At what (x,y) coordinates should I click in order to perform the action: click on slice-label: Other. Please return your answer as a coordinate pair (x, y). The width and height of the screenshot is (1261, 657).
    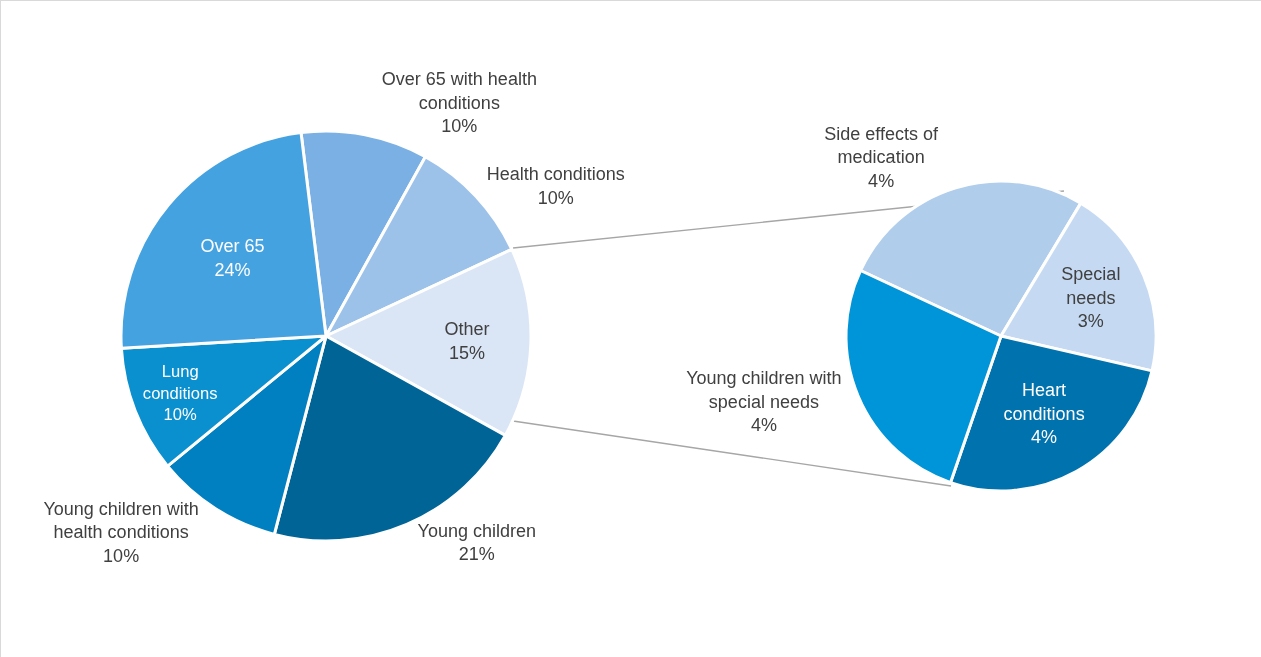
    Looking at the image, I should click on (467, 329).